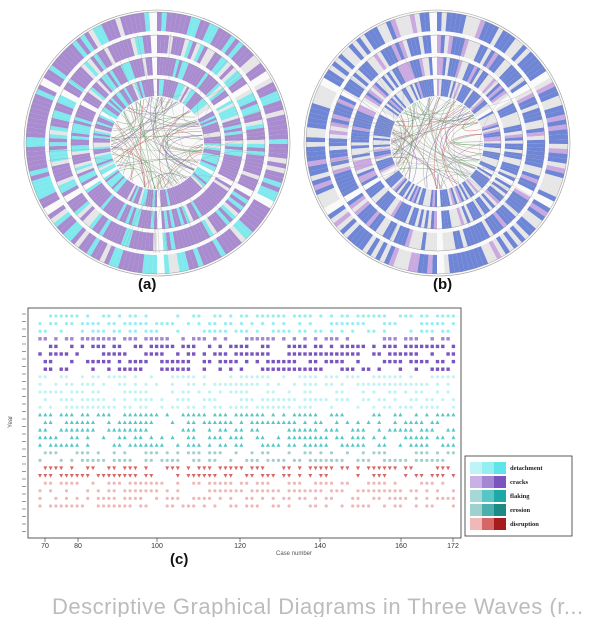  Describe the element at coordinates (464, 74) in the screenshot. I see `diagram-b-long-link` at that location.